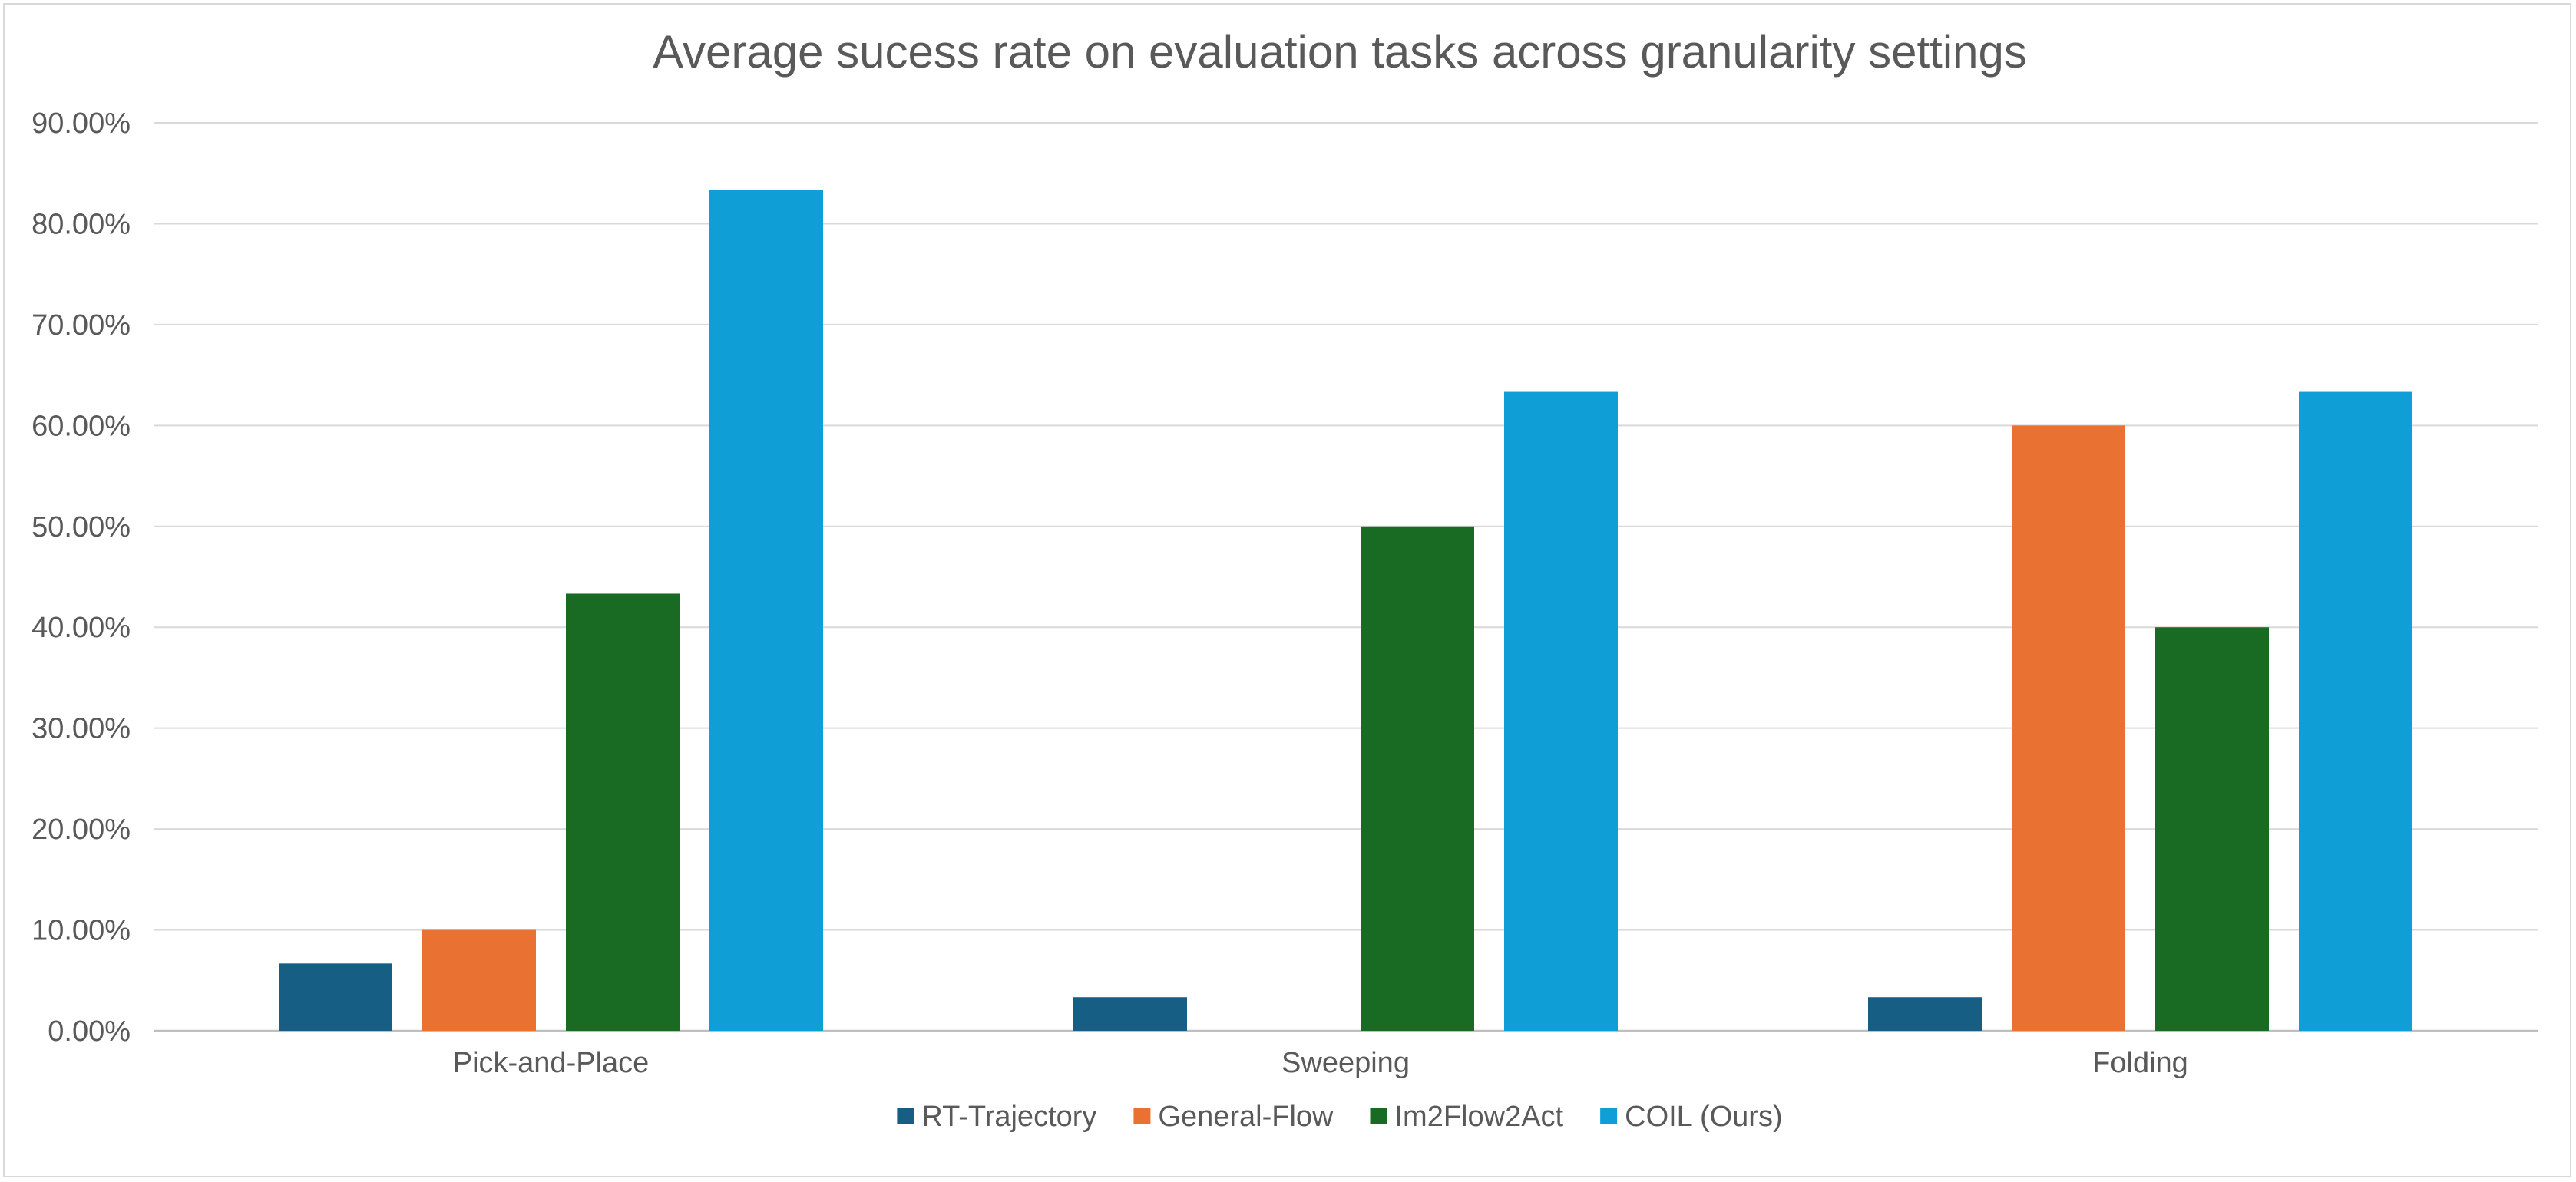 The image size is (2576, 1182). What do you see at coordinates (81, 325) in the screenshot?
I see `y-tick-label: 70.00%` at bounding box center [81, 325].